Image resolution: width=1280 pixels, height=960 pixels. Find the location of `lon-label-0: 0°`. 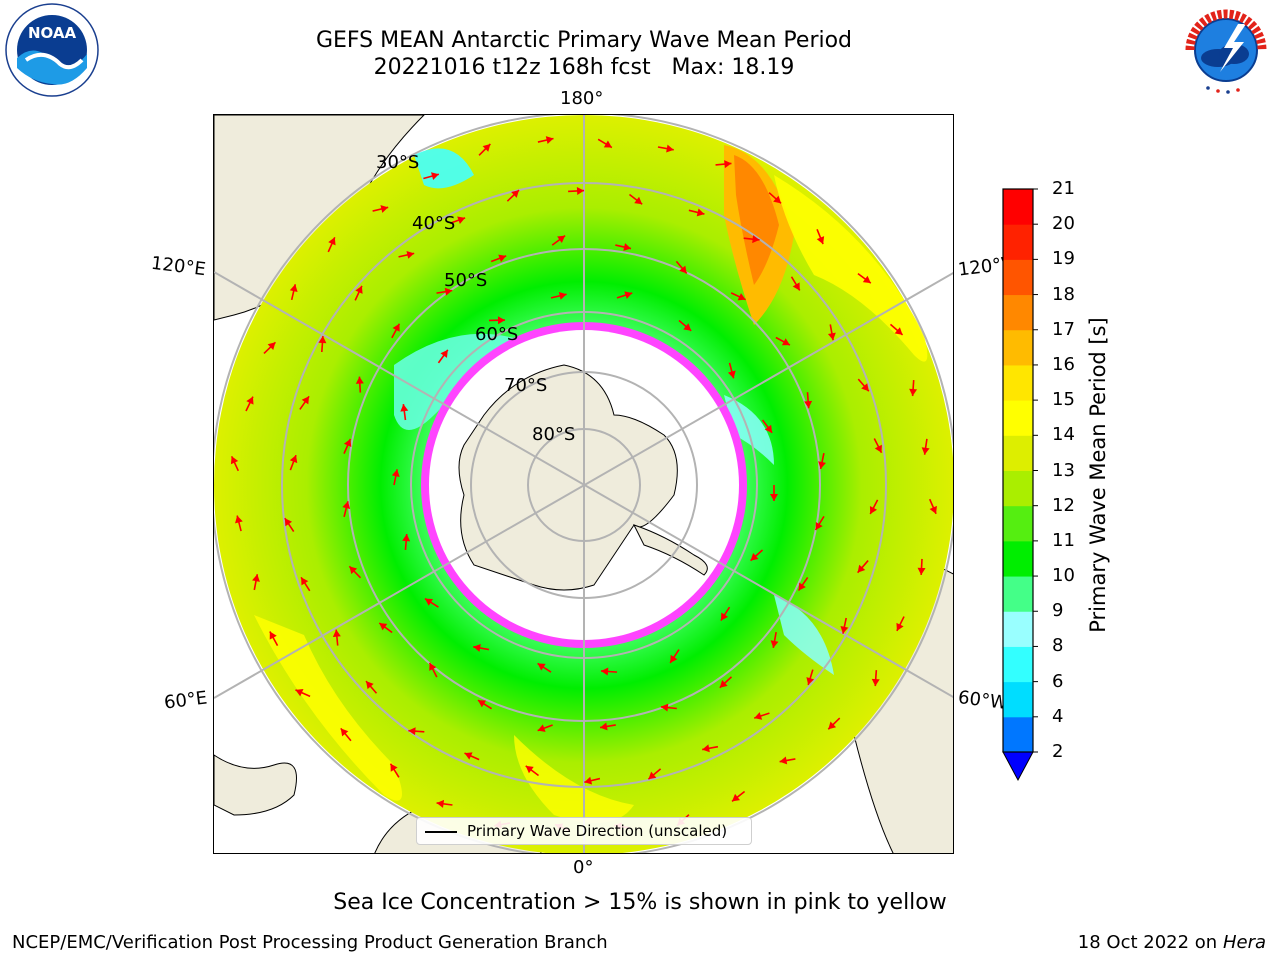

lon-label-0: 0° is located at coordinates (583, 867).